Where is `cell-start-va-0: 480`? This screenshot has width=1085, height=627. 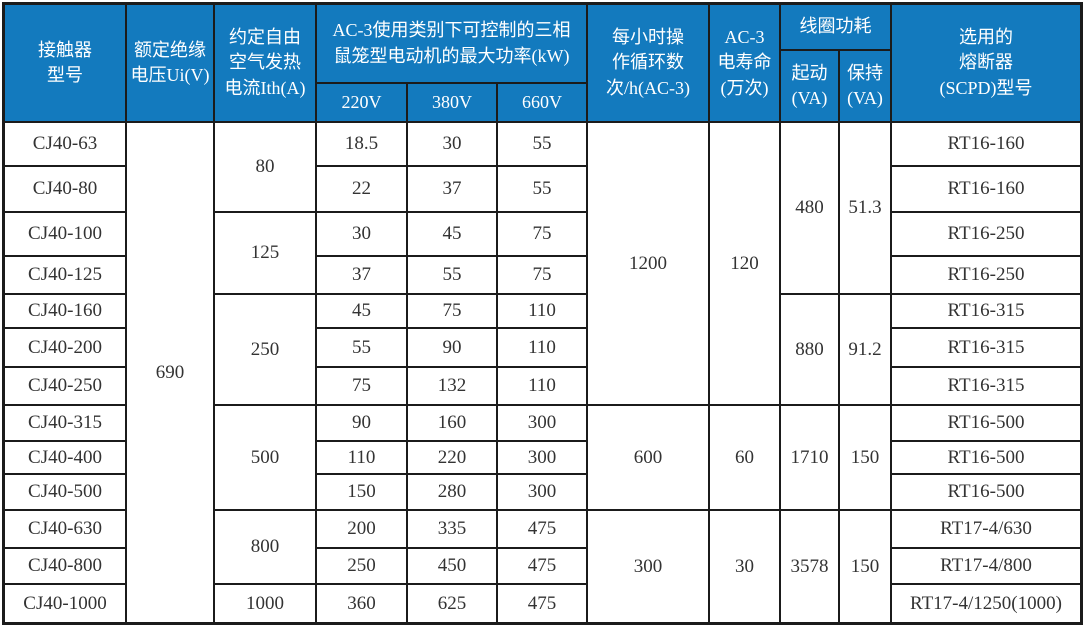
cell-start-va-0: 480 is located at coordinates (810, 209).